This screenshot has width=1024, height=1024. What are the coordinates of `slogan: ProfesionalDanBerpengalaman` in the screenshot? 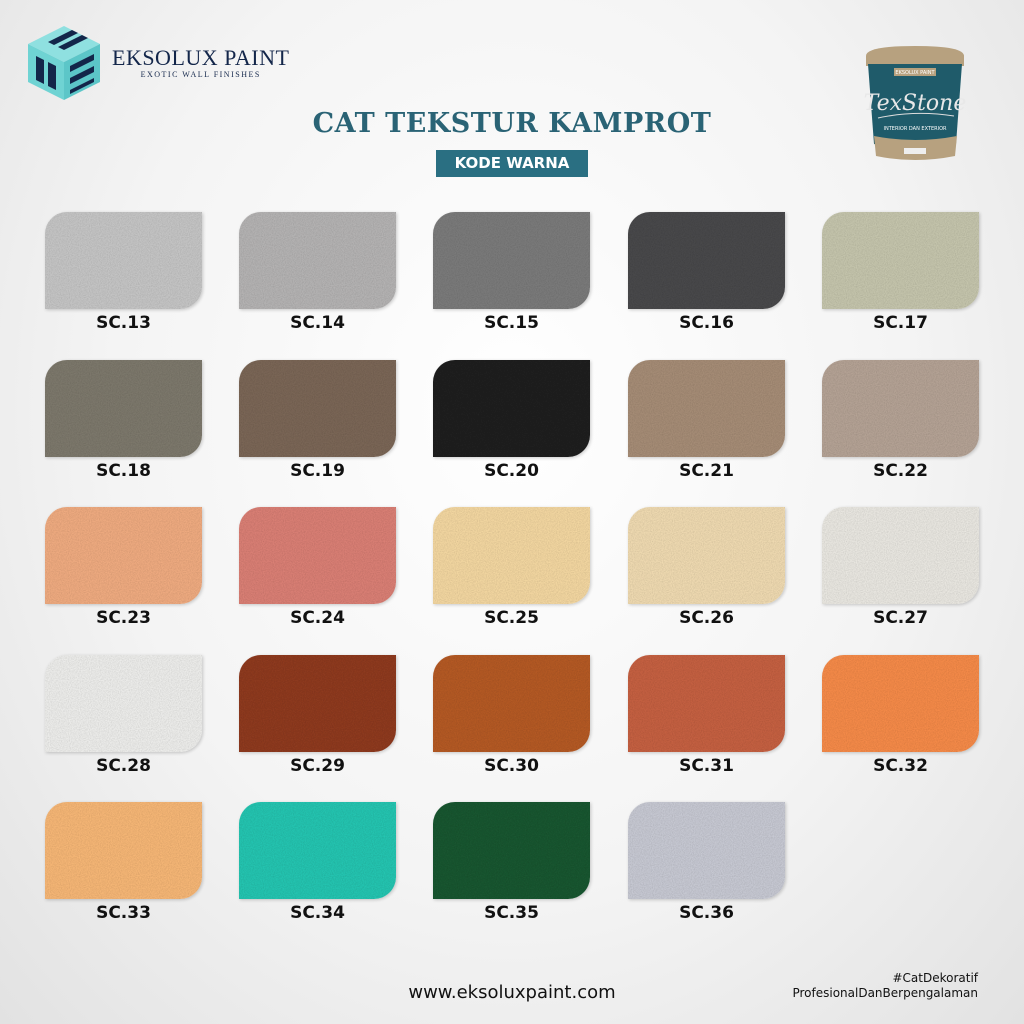 It's located at (885, 993).